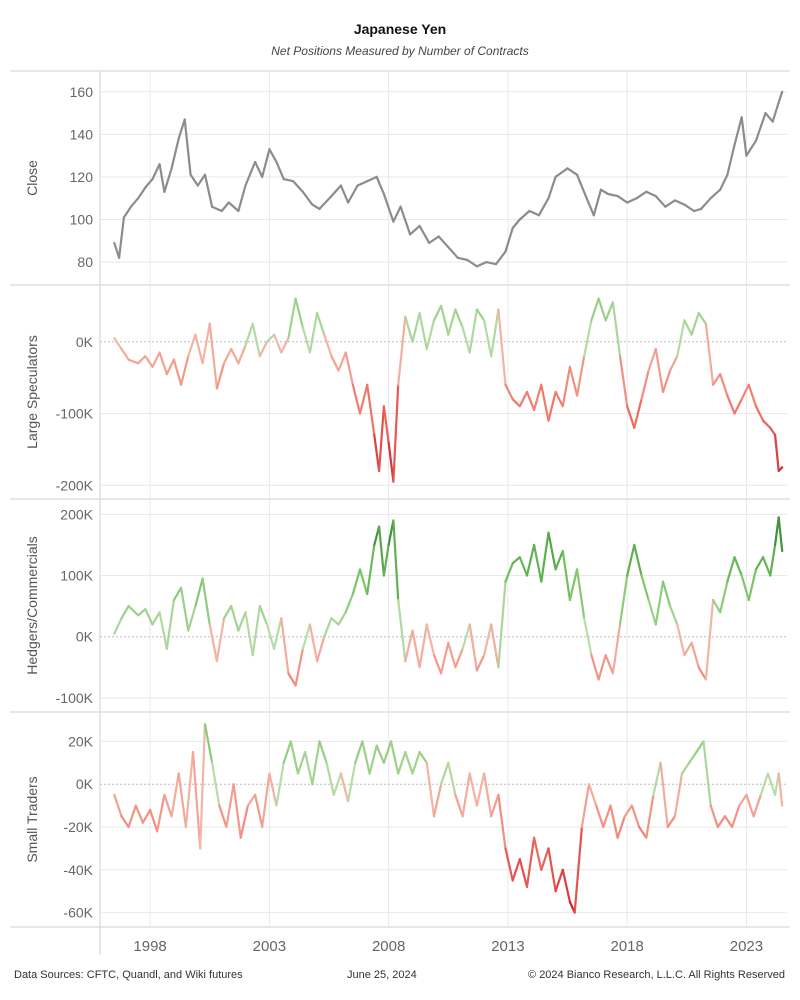 This screenshot has height=1000, width=800. What do you see at coordinates (75, 414) in the screenshot?
I see `y-tick-label: -100K` at bounding box center [75, 414].